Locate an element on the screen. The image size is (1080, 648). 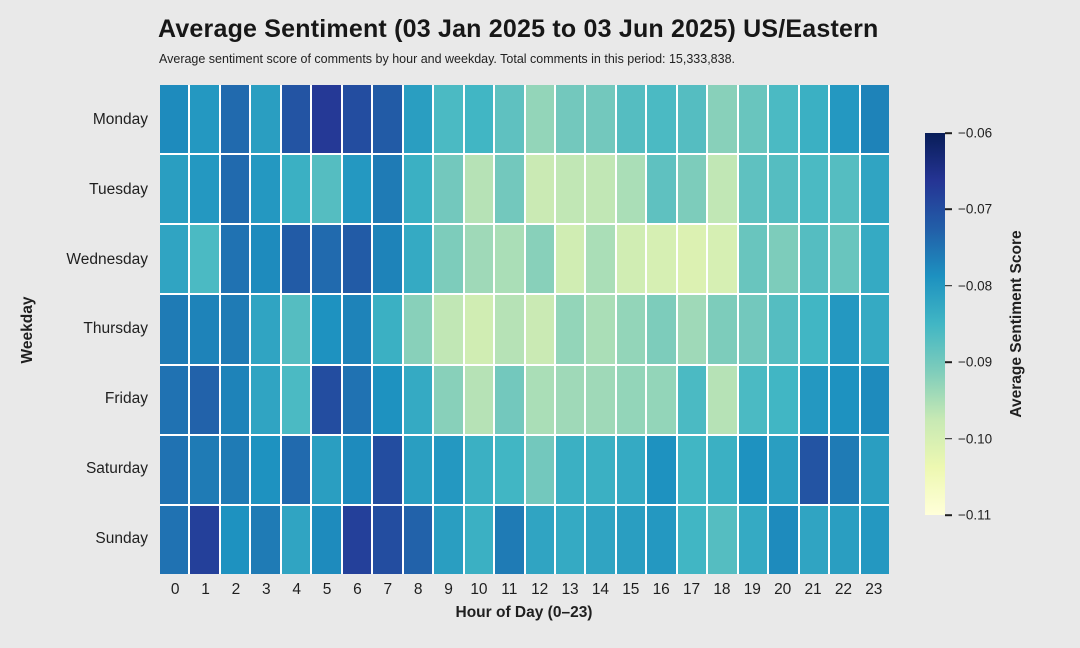
y-tick-label: Tuesday is located at coordinates (118, 189).